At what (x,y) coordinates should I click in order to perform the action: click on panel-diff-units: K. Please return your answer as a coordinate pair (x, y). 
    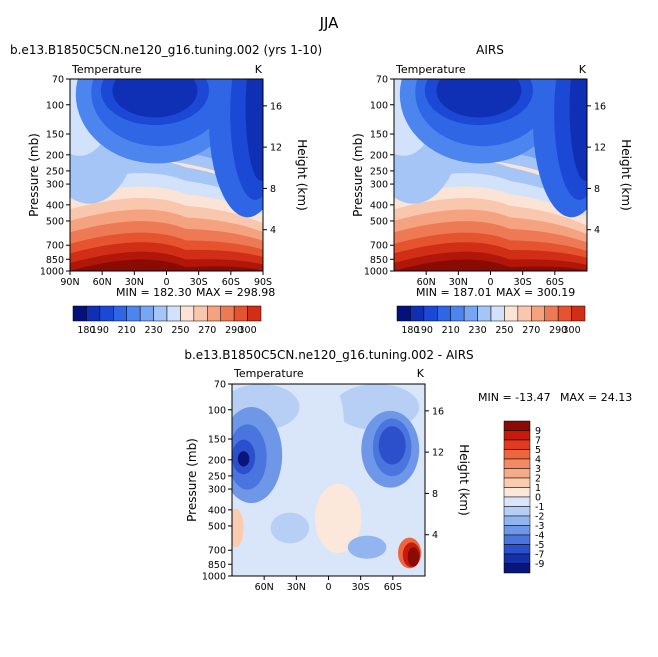
    Looking at the image, I should click on (421, 373).